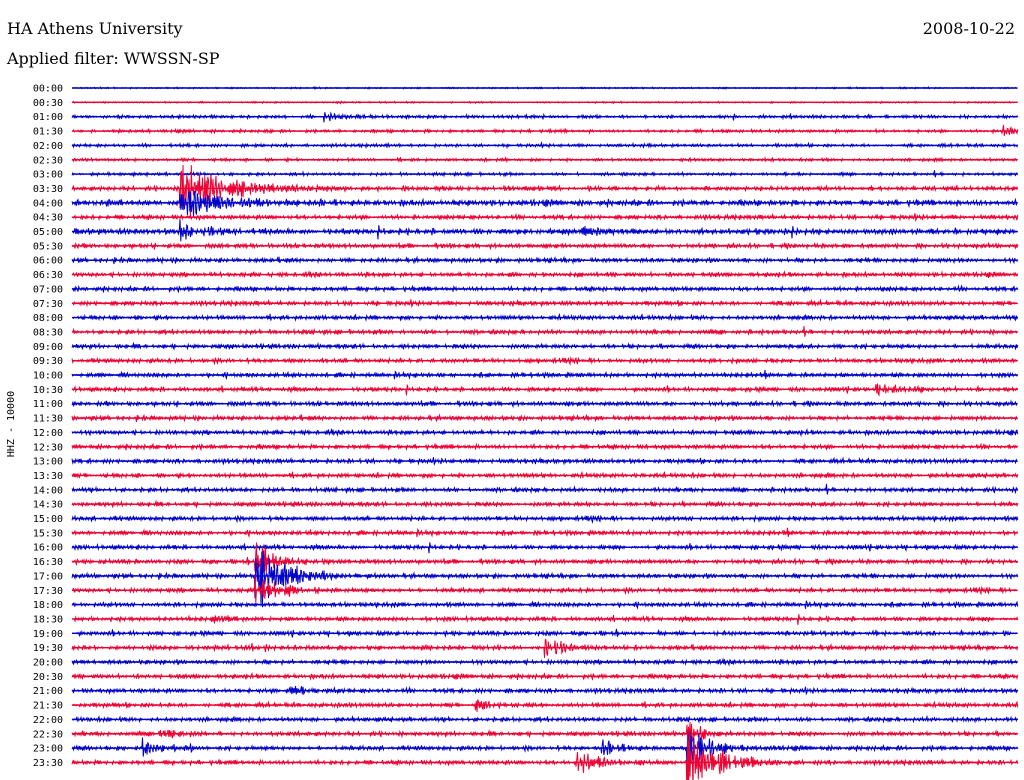  Describe the element at coordinates (48, 634) in the screenshot. I see `row-time-label: 19:00` at that location.